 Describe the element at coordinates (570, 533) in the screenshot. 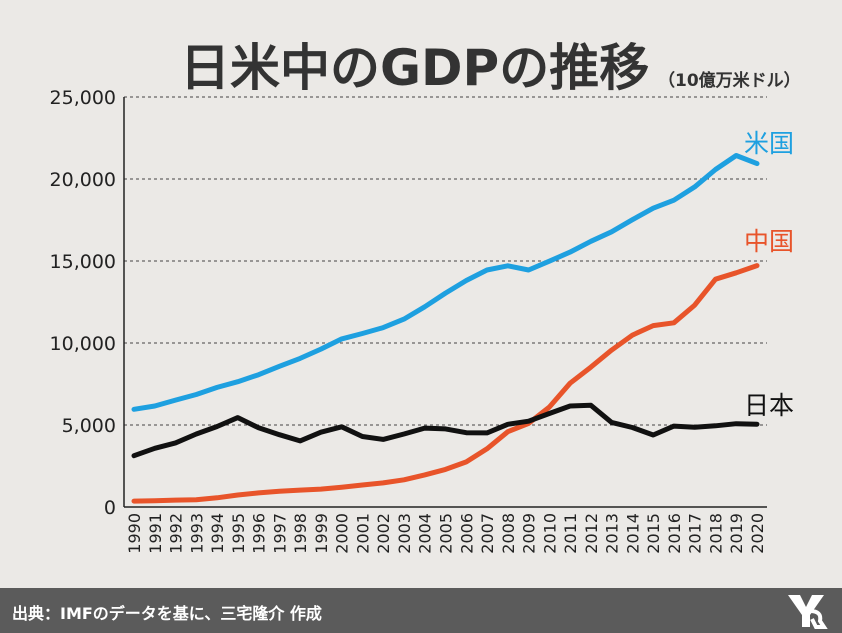

I see `x-tick-label: 2011` at that location.